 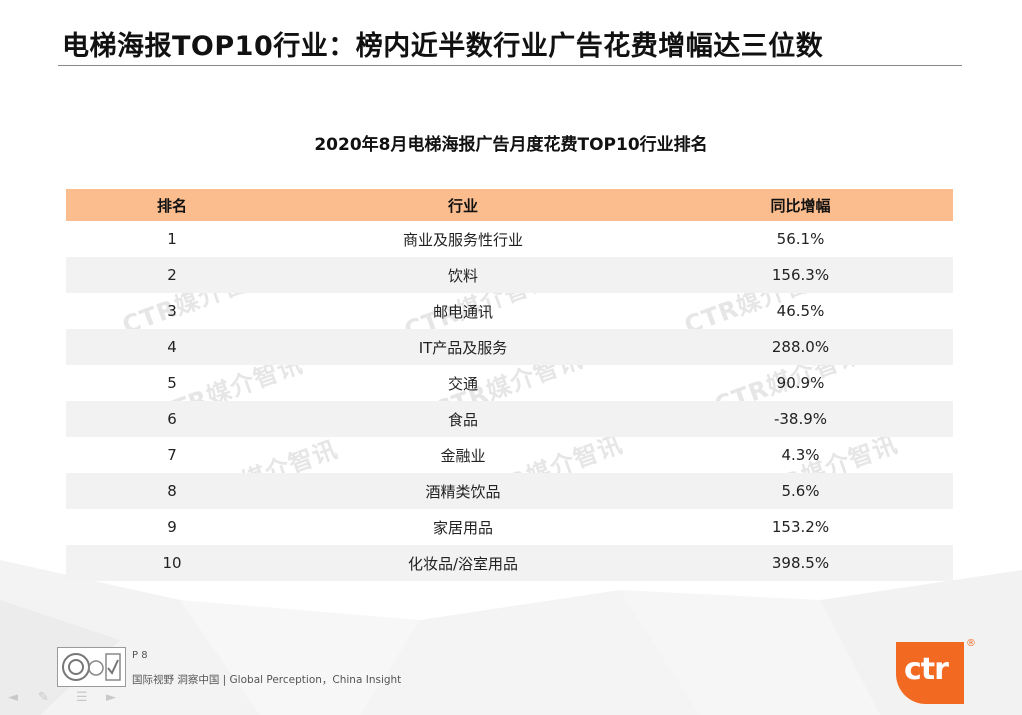 I want to click on table-row: 10 化妆品/浴室用品 398.5%, so click(x=509, y=563).